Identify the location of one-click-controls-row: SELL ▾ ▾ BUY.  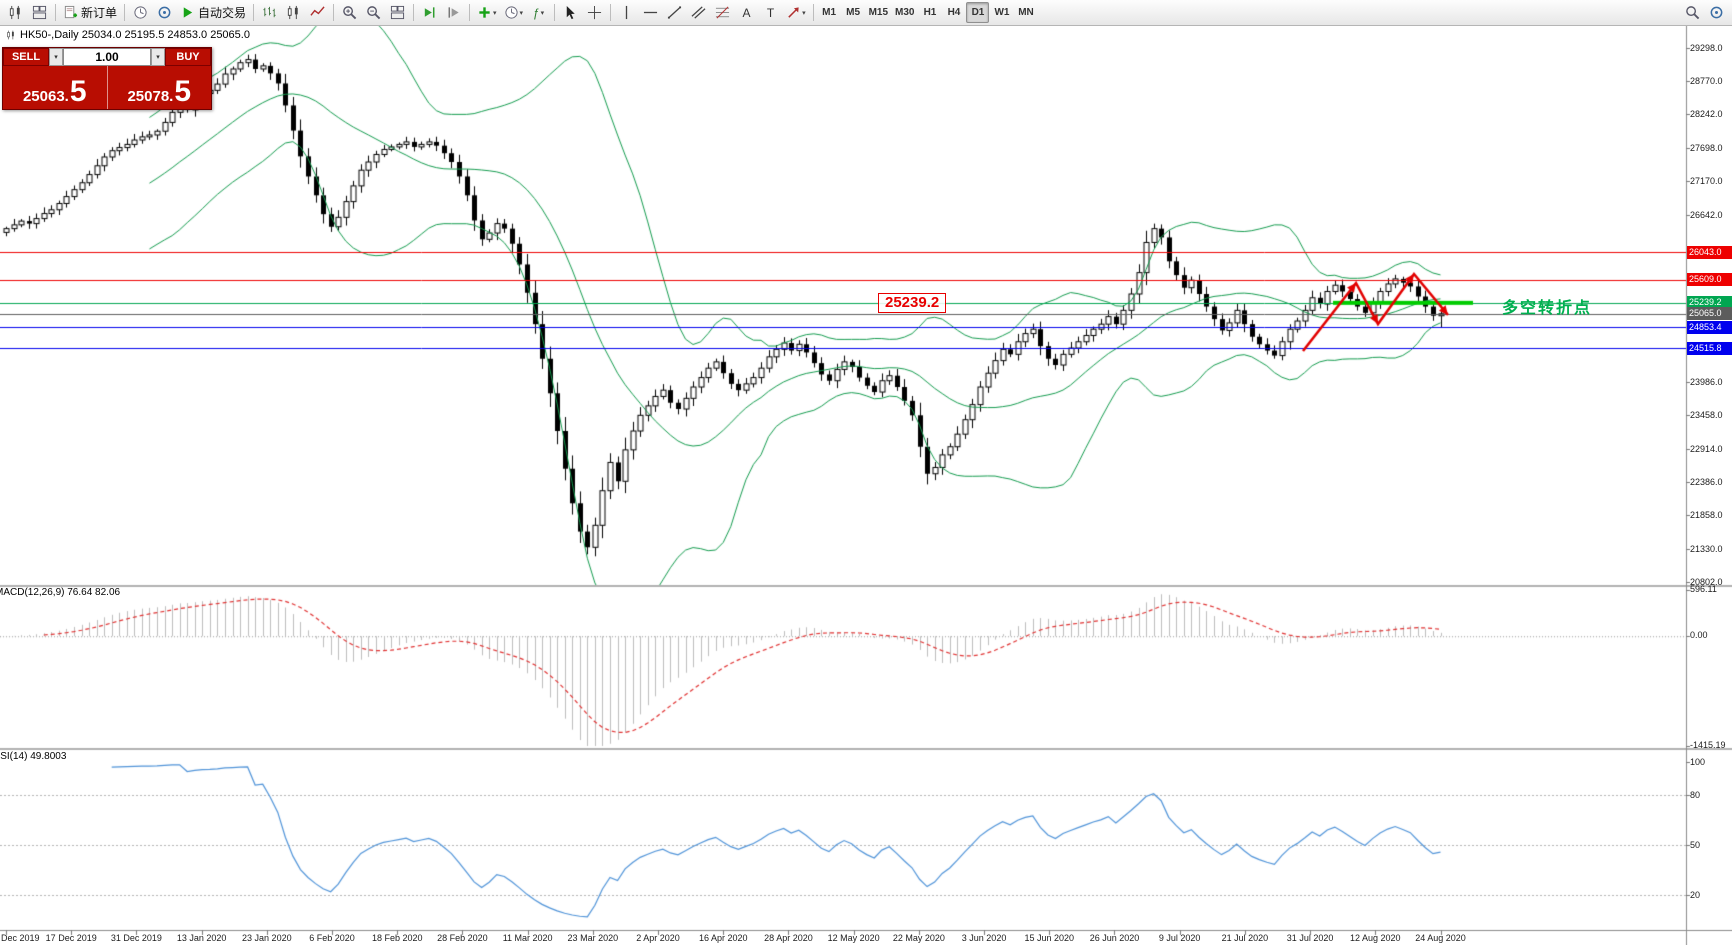
(107, 57).